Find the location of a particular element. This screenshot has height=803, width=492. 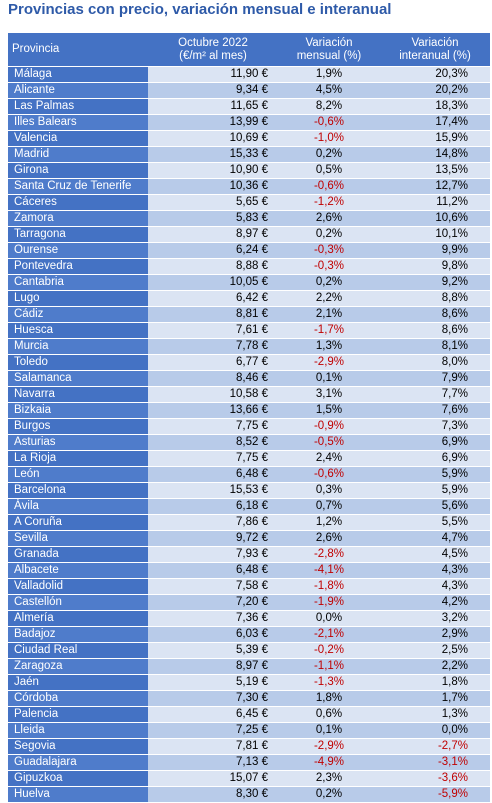

value-cell: 9,9% is located at coordinates (435, 250).